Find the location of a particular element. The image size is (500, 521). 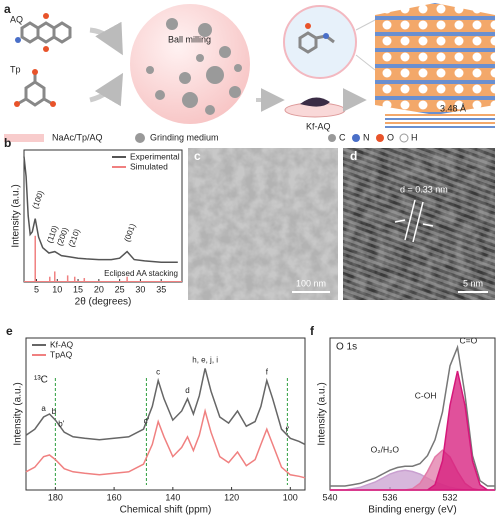

x-tick-label: 180 is located at coordinates (55, 497).